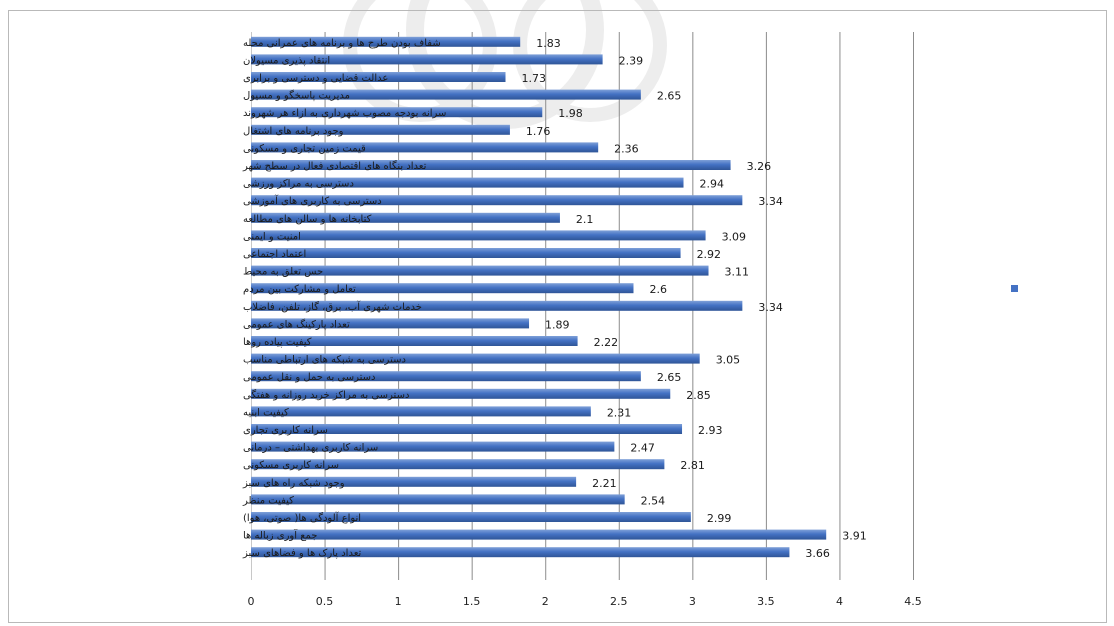 The width and height of the screenshot is (1114, 626). Describe the element at coordinates (304, 148) in the screenshot. I see `category-label: قیمت زمین تجاری و مسکونی` at that location.